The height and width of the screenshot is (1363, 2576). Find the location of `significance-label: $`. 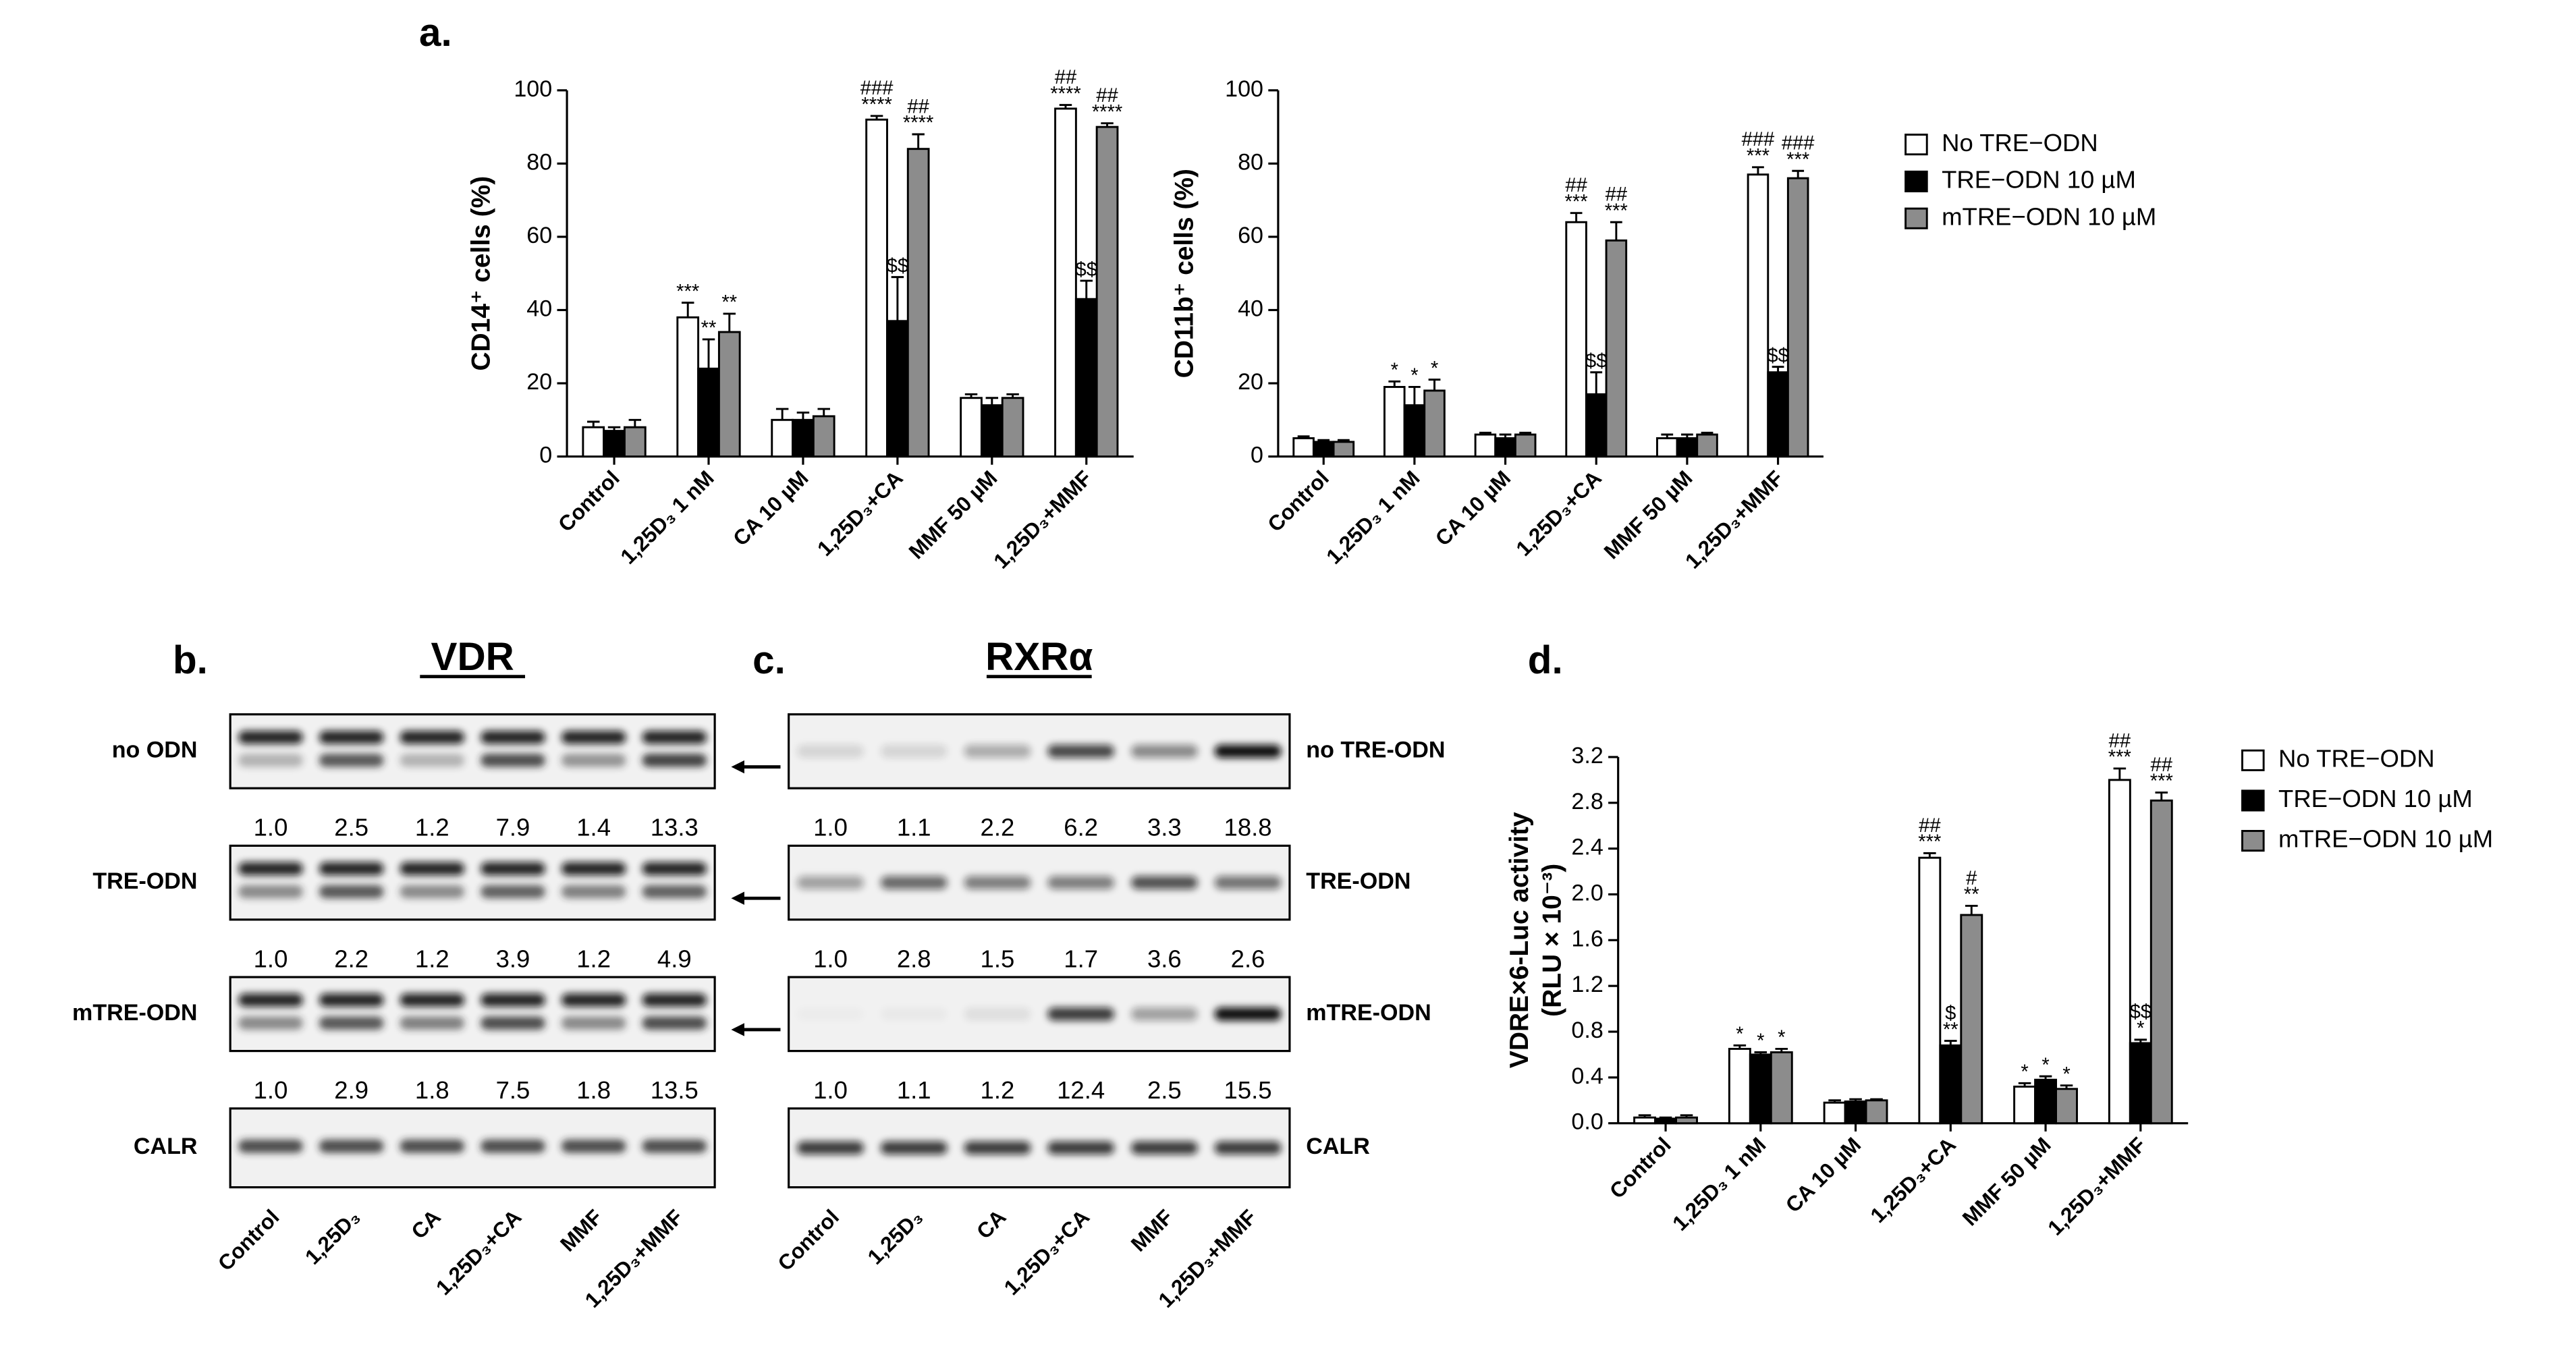

significance-label: $ is located at coordinates (1950, 1013).